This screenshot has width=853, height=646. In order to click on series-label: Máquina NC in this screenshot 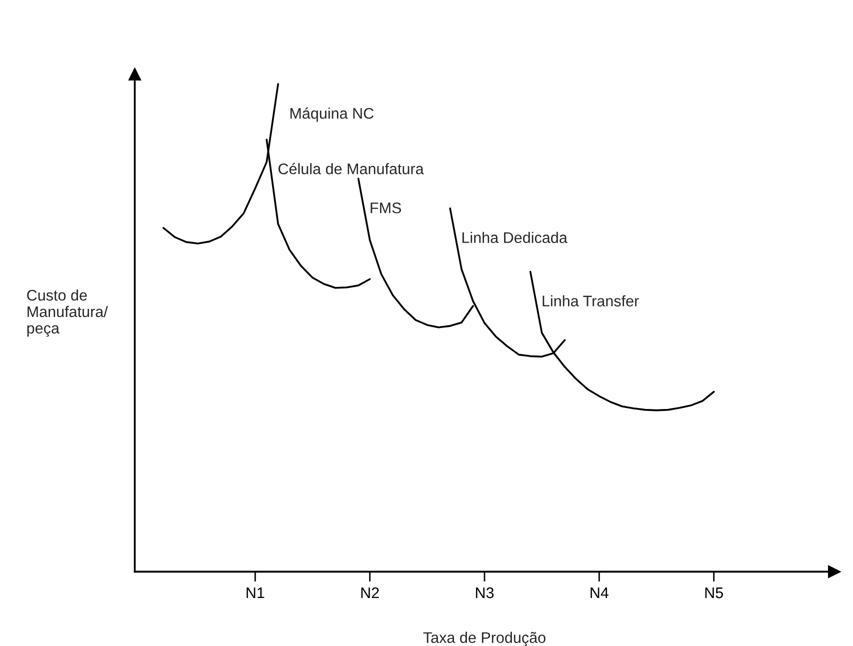, I will do `click(332, 114)`.